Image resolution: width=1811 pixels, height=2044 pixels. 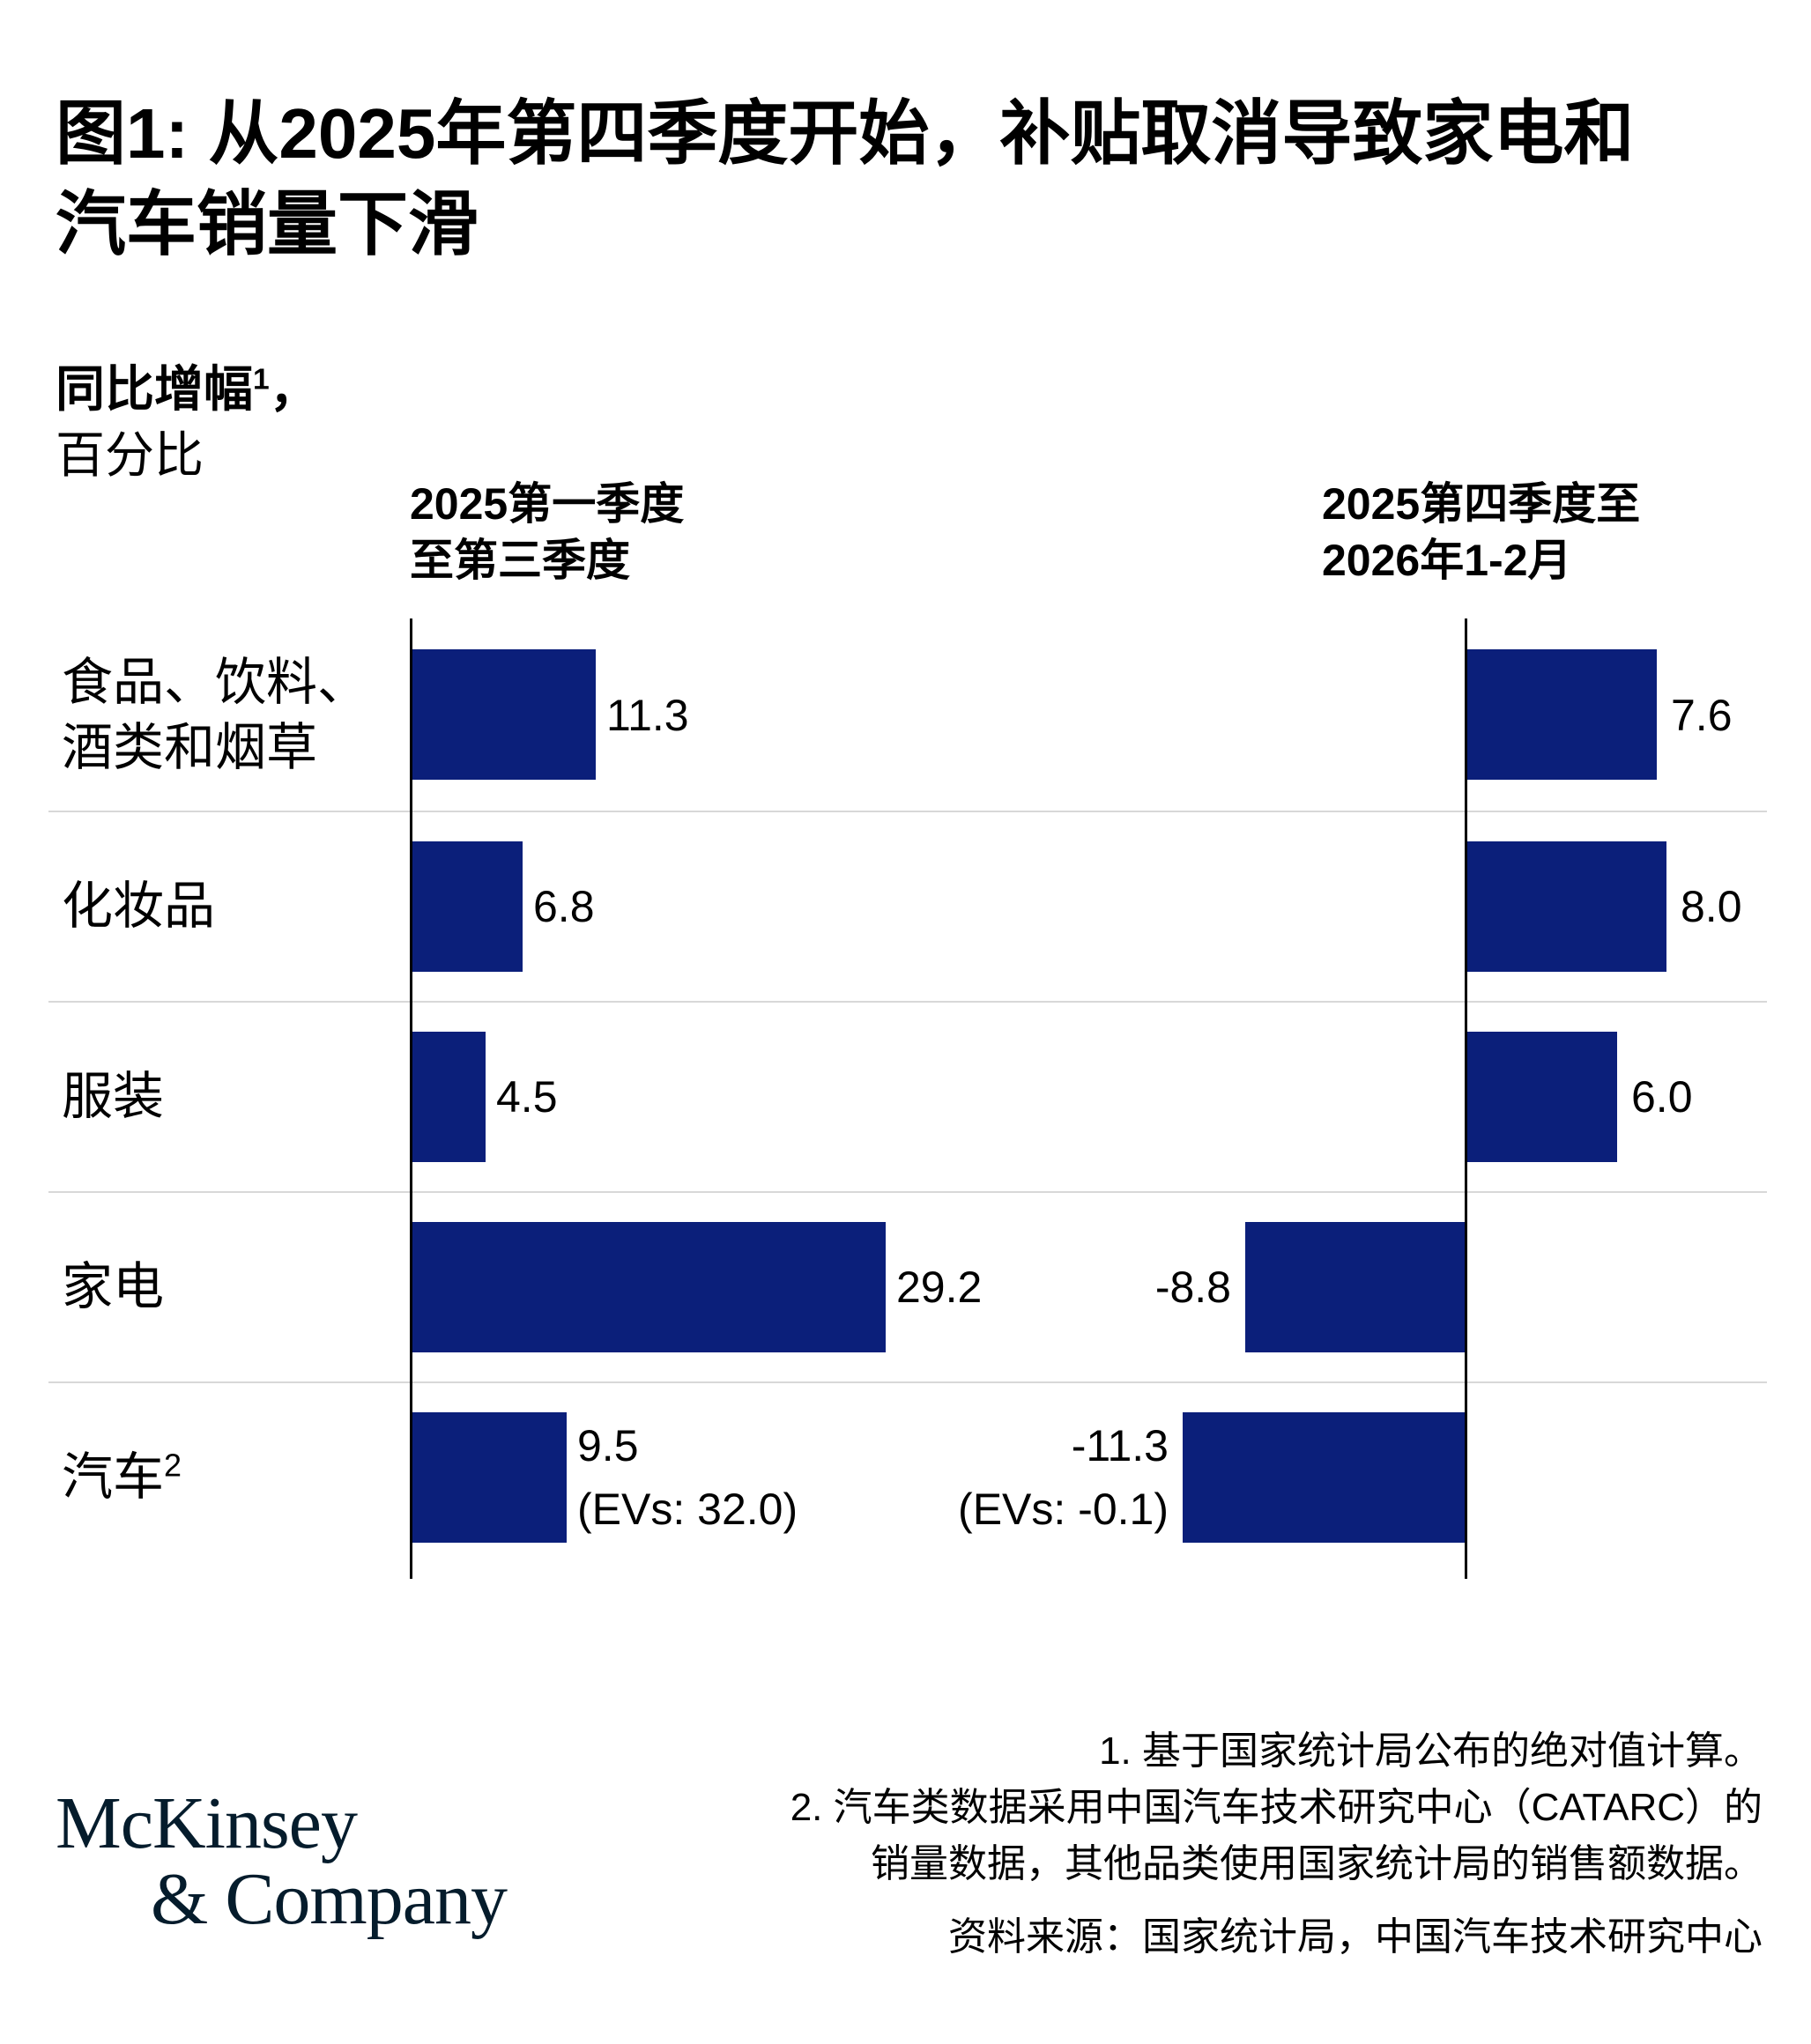 I want to click on mckinsey-logo-line2: & Company, so click(x=329, y=1899).